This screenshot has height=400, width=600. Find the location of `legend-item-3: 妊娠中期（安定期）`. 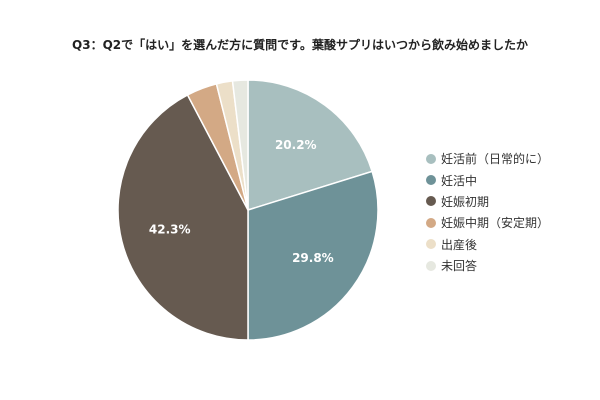

legend-item-3: 妊娠中期（安定期） is located at coordinates (487, 222).